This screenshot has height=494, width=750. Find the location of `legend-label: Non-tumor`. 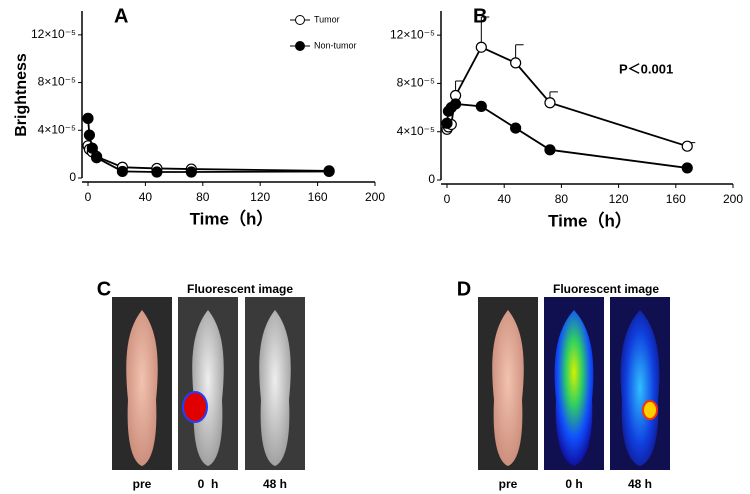

legend-label: Non-tumor is located at coordinates (335, 45).